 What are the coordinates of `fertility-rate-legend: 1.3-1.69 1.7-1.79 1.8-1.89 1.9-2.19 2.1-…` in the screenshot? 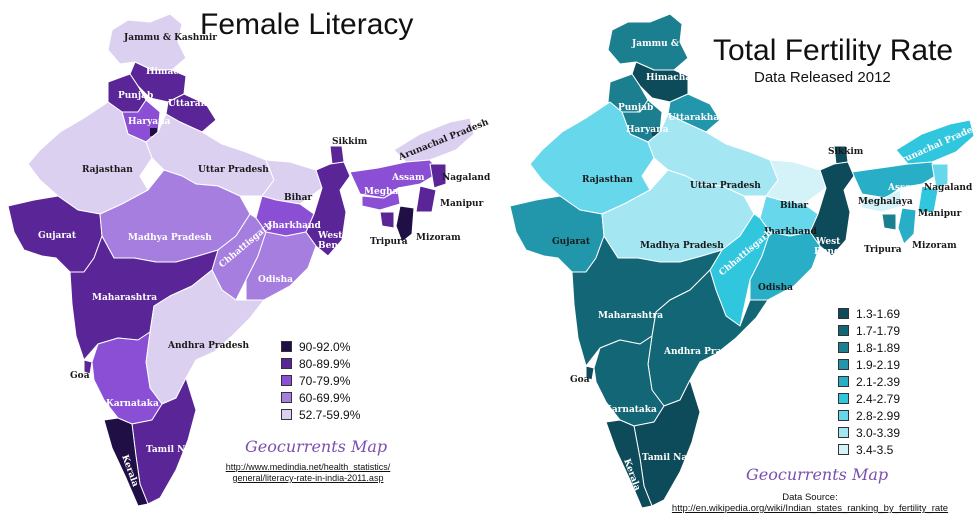 It's located at (869, 381).